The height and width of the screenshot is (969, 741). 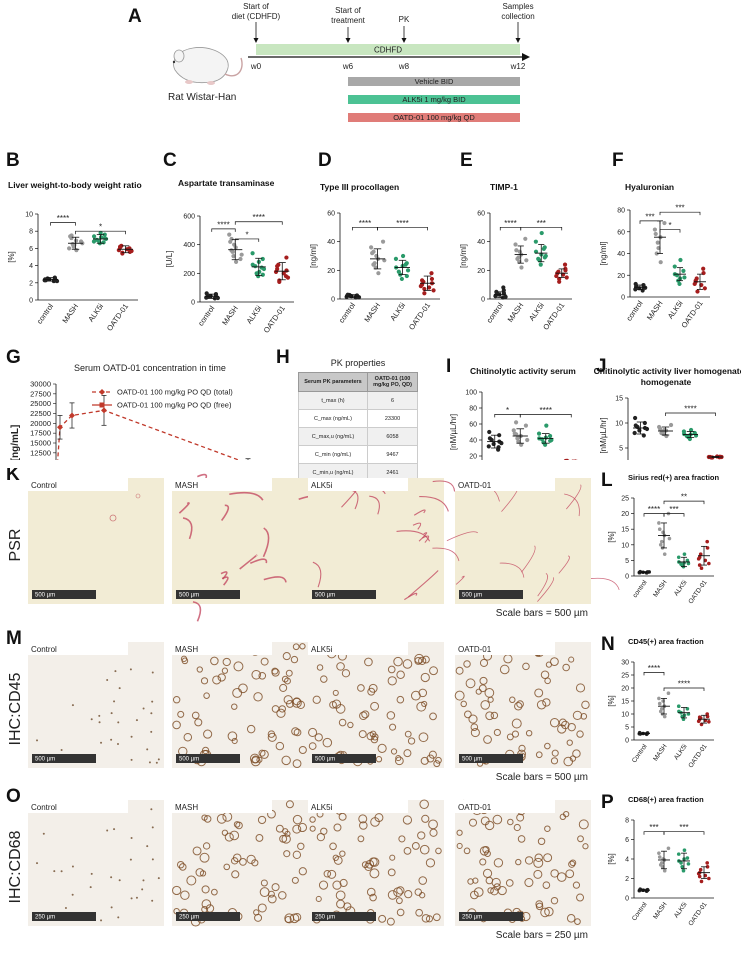 What do you see at coordinates (684, 684) in the screenshot?
I see `significance-label: ****` at bounding box center [684, 684].